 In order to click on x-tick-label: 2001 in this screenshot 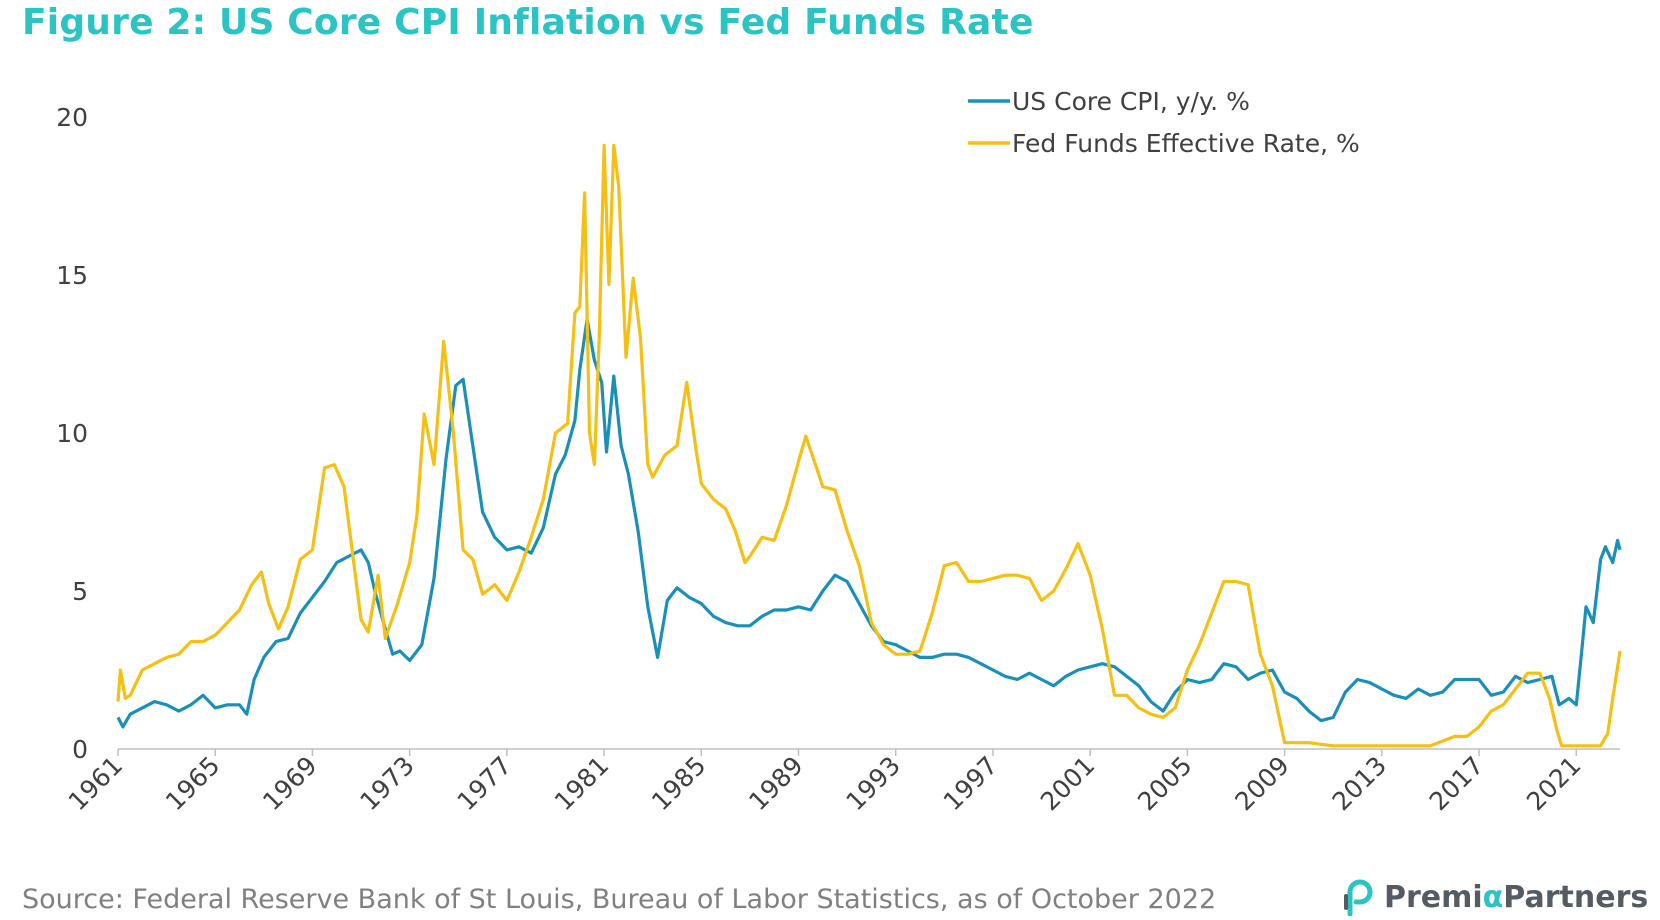, I will do `click(1067, 783)`.